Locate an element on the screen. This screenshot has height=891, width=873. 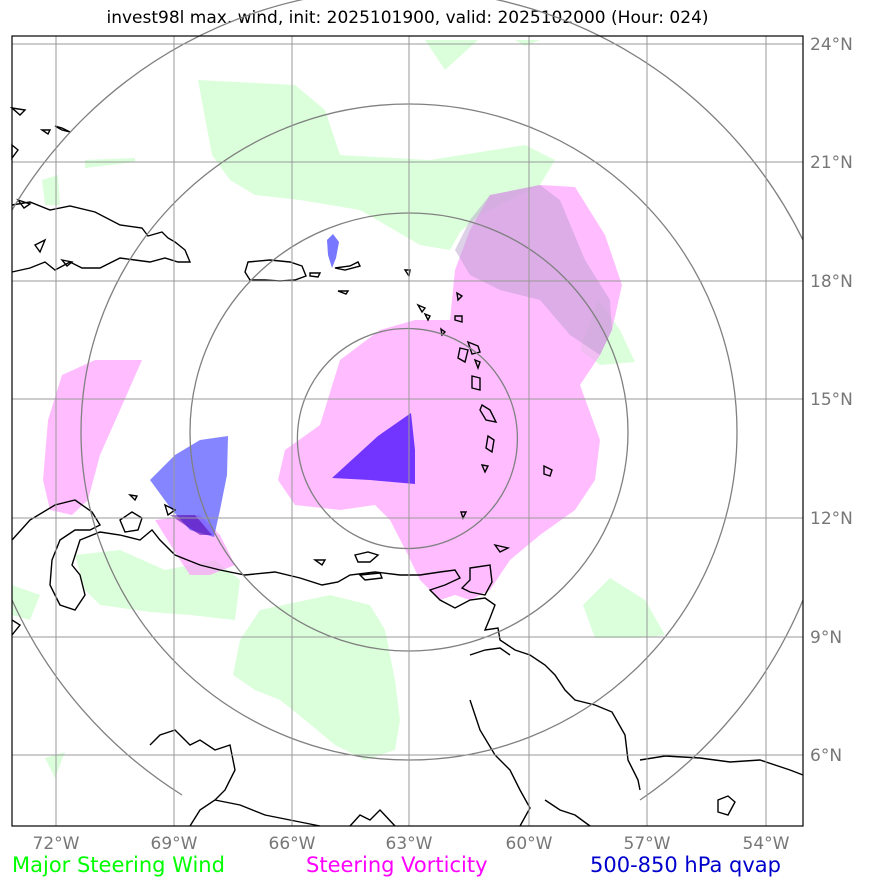
lat-label: 21°N is located at coordinates (831, 163).